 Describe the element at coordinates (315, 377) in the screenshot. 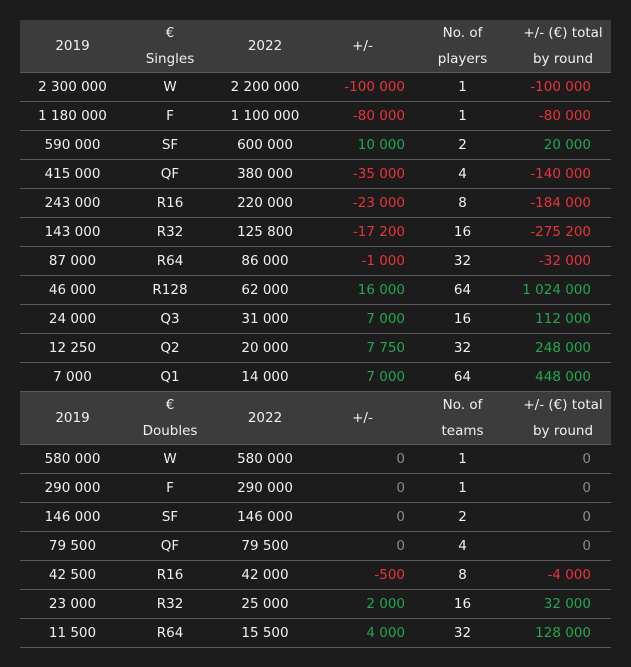

I see `data-row: 7 000 Q1 14 000 7 000 64 448 000` at that location.